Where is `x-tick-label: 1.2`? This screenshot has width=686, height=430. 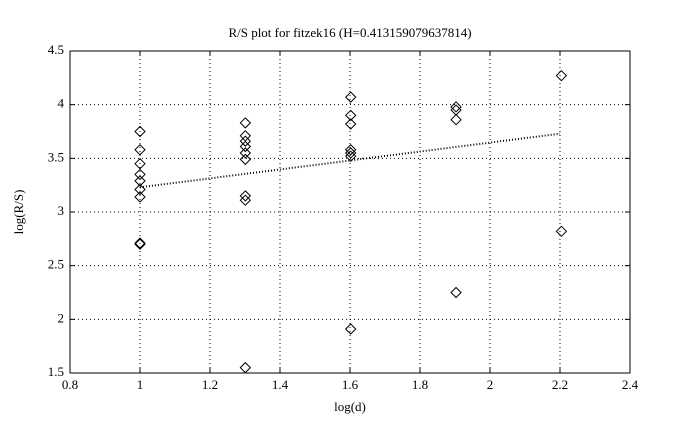 x-tick-label: 1.2 is located at coordinates (210, 384).